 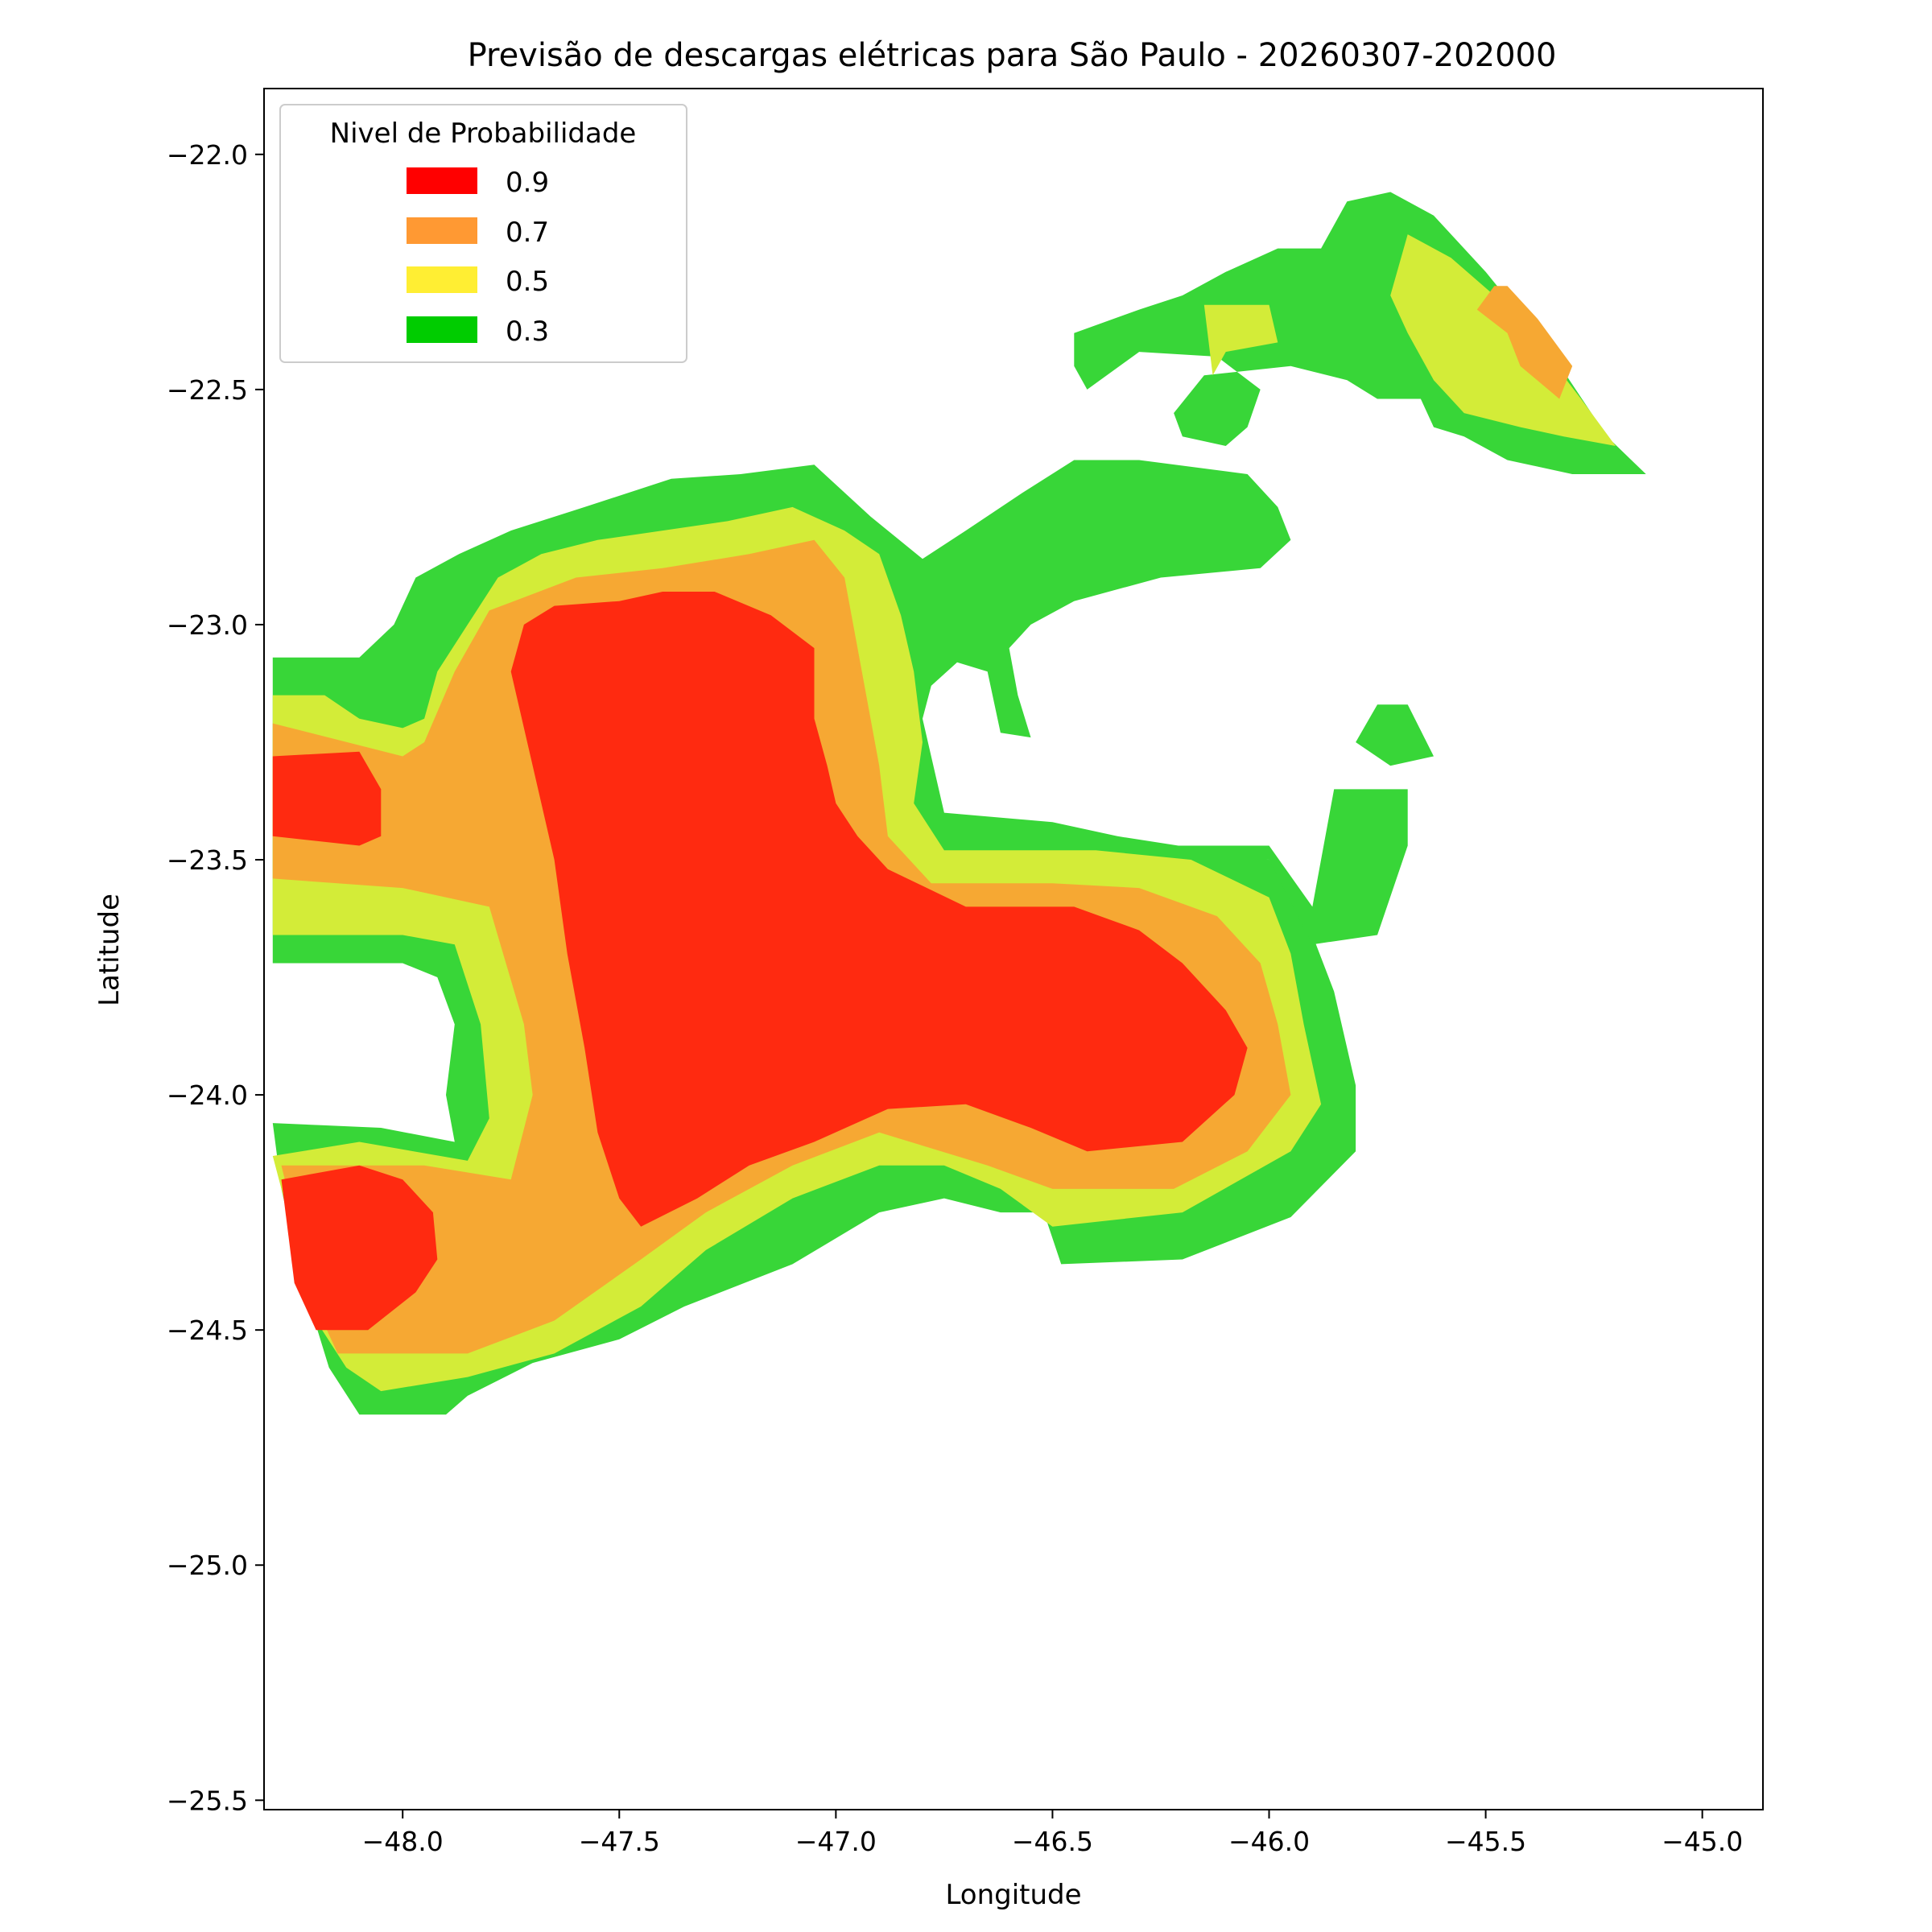 I want to click on x-tick-label: −46.0, so click(x=1269, y=1841).